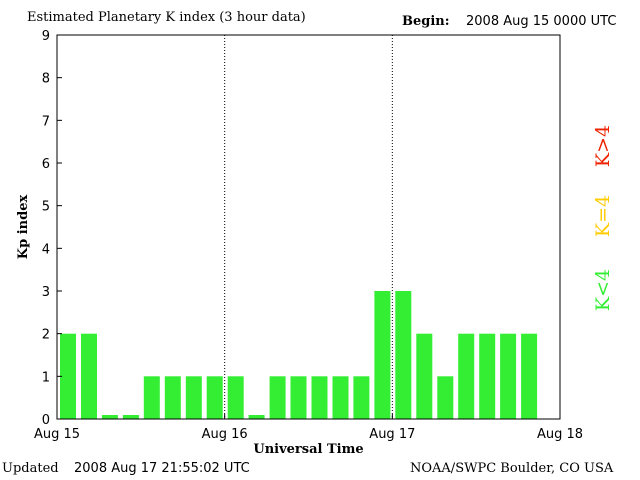 The height and width of the screenshot is (480, 640). I want to click on x-axis-label: Universal Time, so click(308, 449).